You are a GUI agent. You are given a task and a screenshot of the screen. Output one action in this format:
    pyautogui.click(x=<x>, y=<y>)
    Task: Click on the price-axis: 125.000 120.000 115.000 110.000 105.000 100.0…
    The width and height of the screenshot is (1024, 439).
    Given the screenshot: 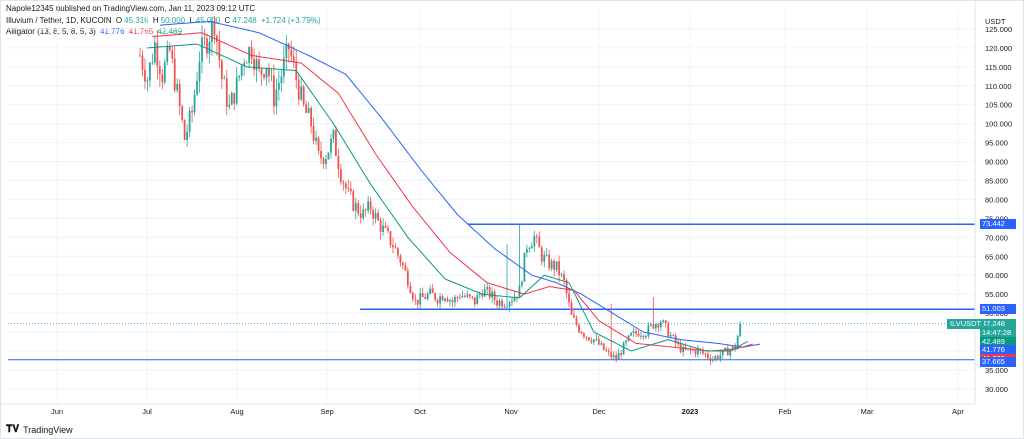 What is the action you would take?
    pyautogui.click(x=993, y=202)
    